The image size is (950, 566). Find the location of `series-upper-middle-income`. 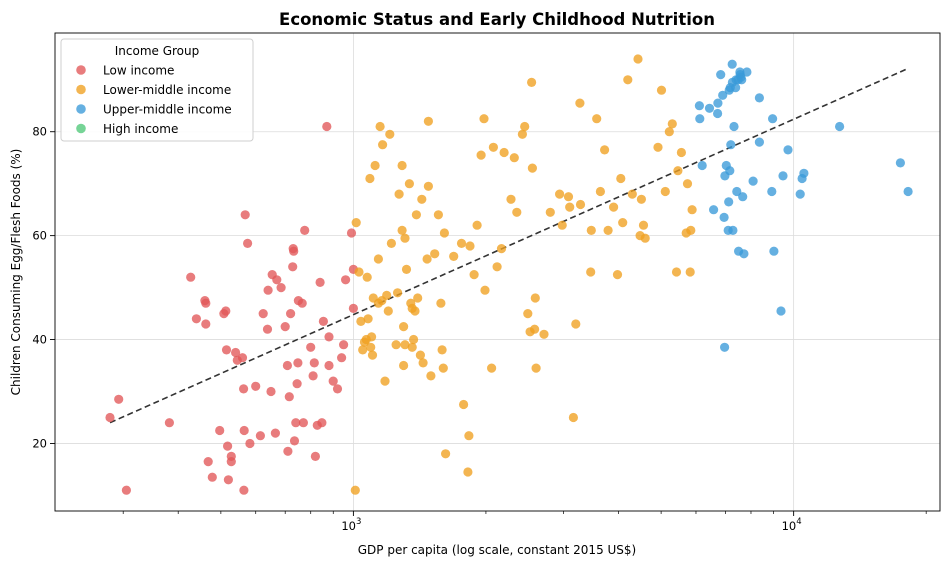

series-upper-middle-income is located at coordinates (803, 205).